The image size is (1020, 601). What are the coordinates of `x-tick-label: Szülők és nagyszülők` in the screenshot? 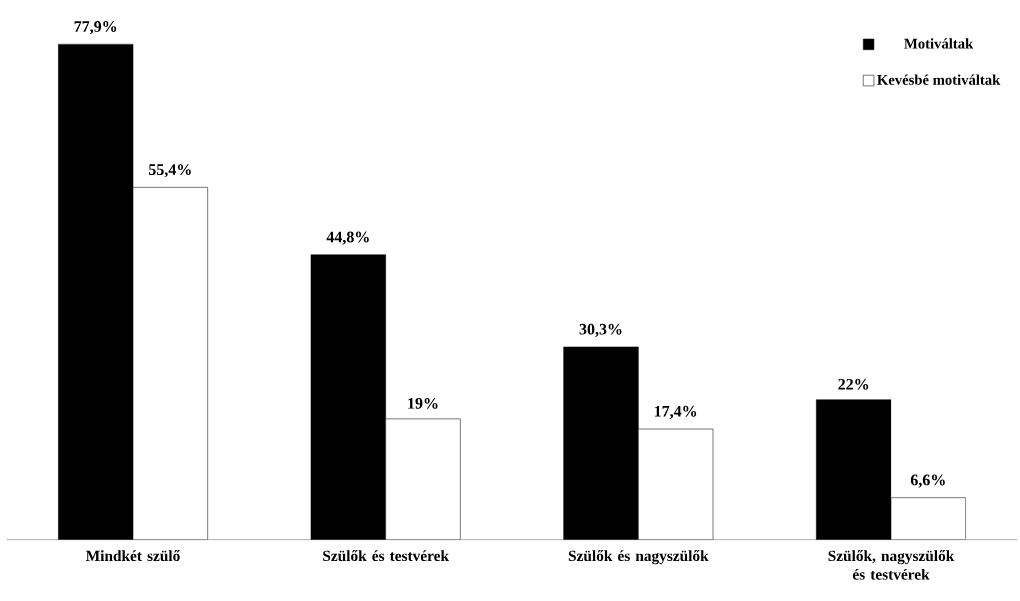 It's located at (638, 557).